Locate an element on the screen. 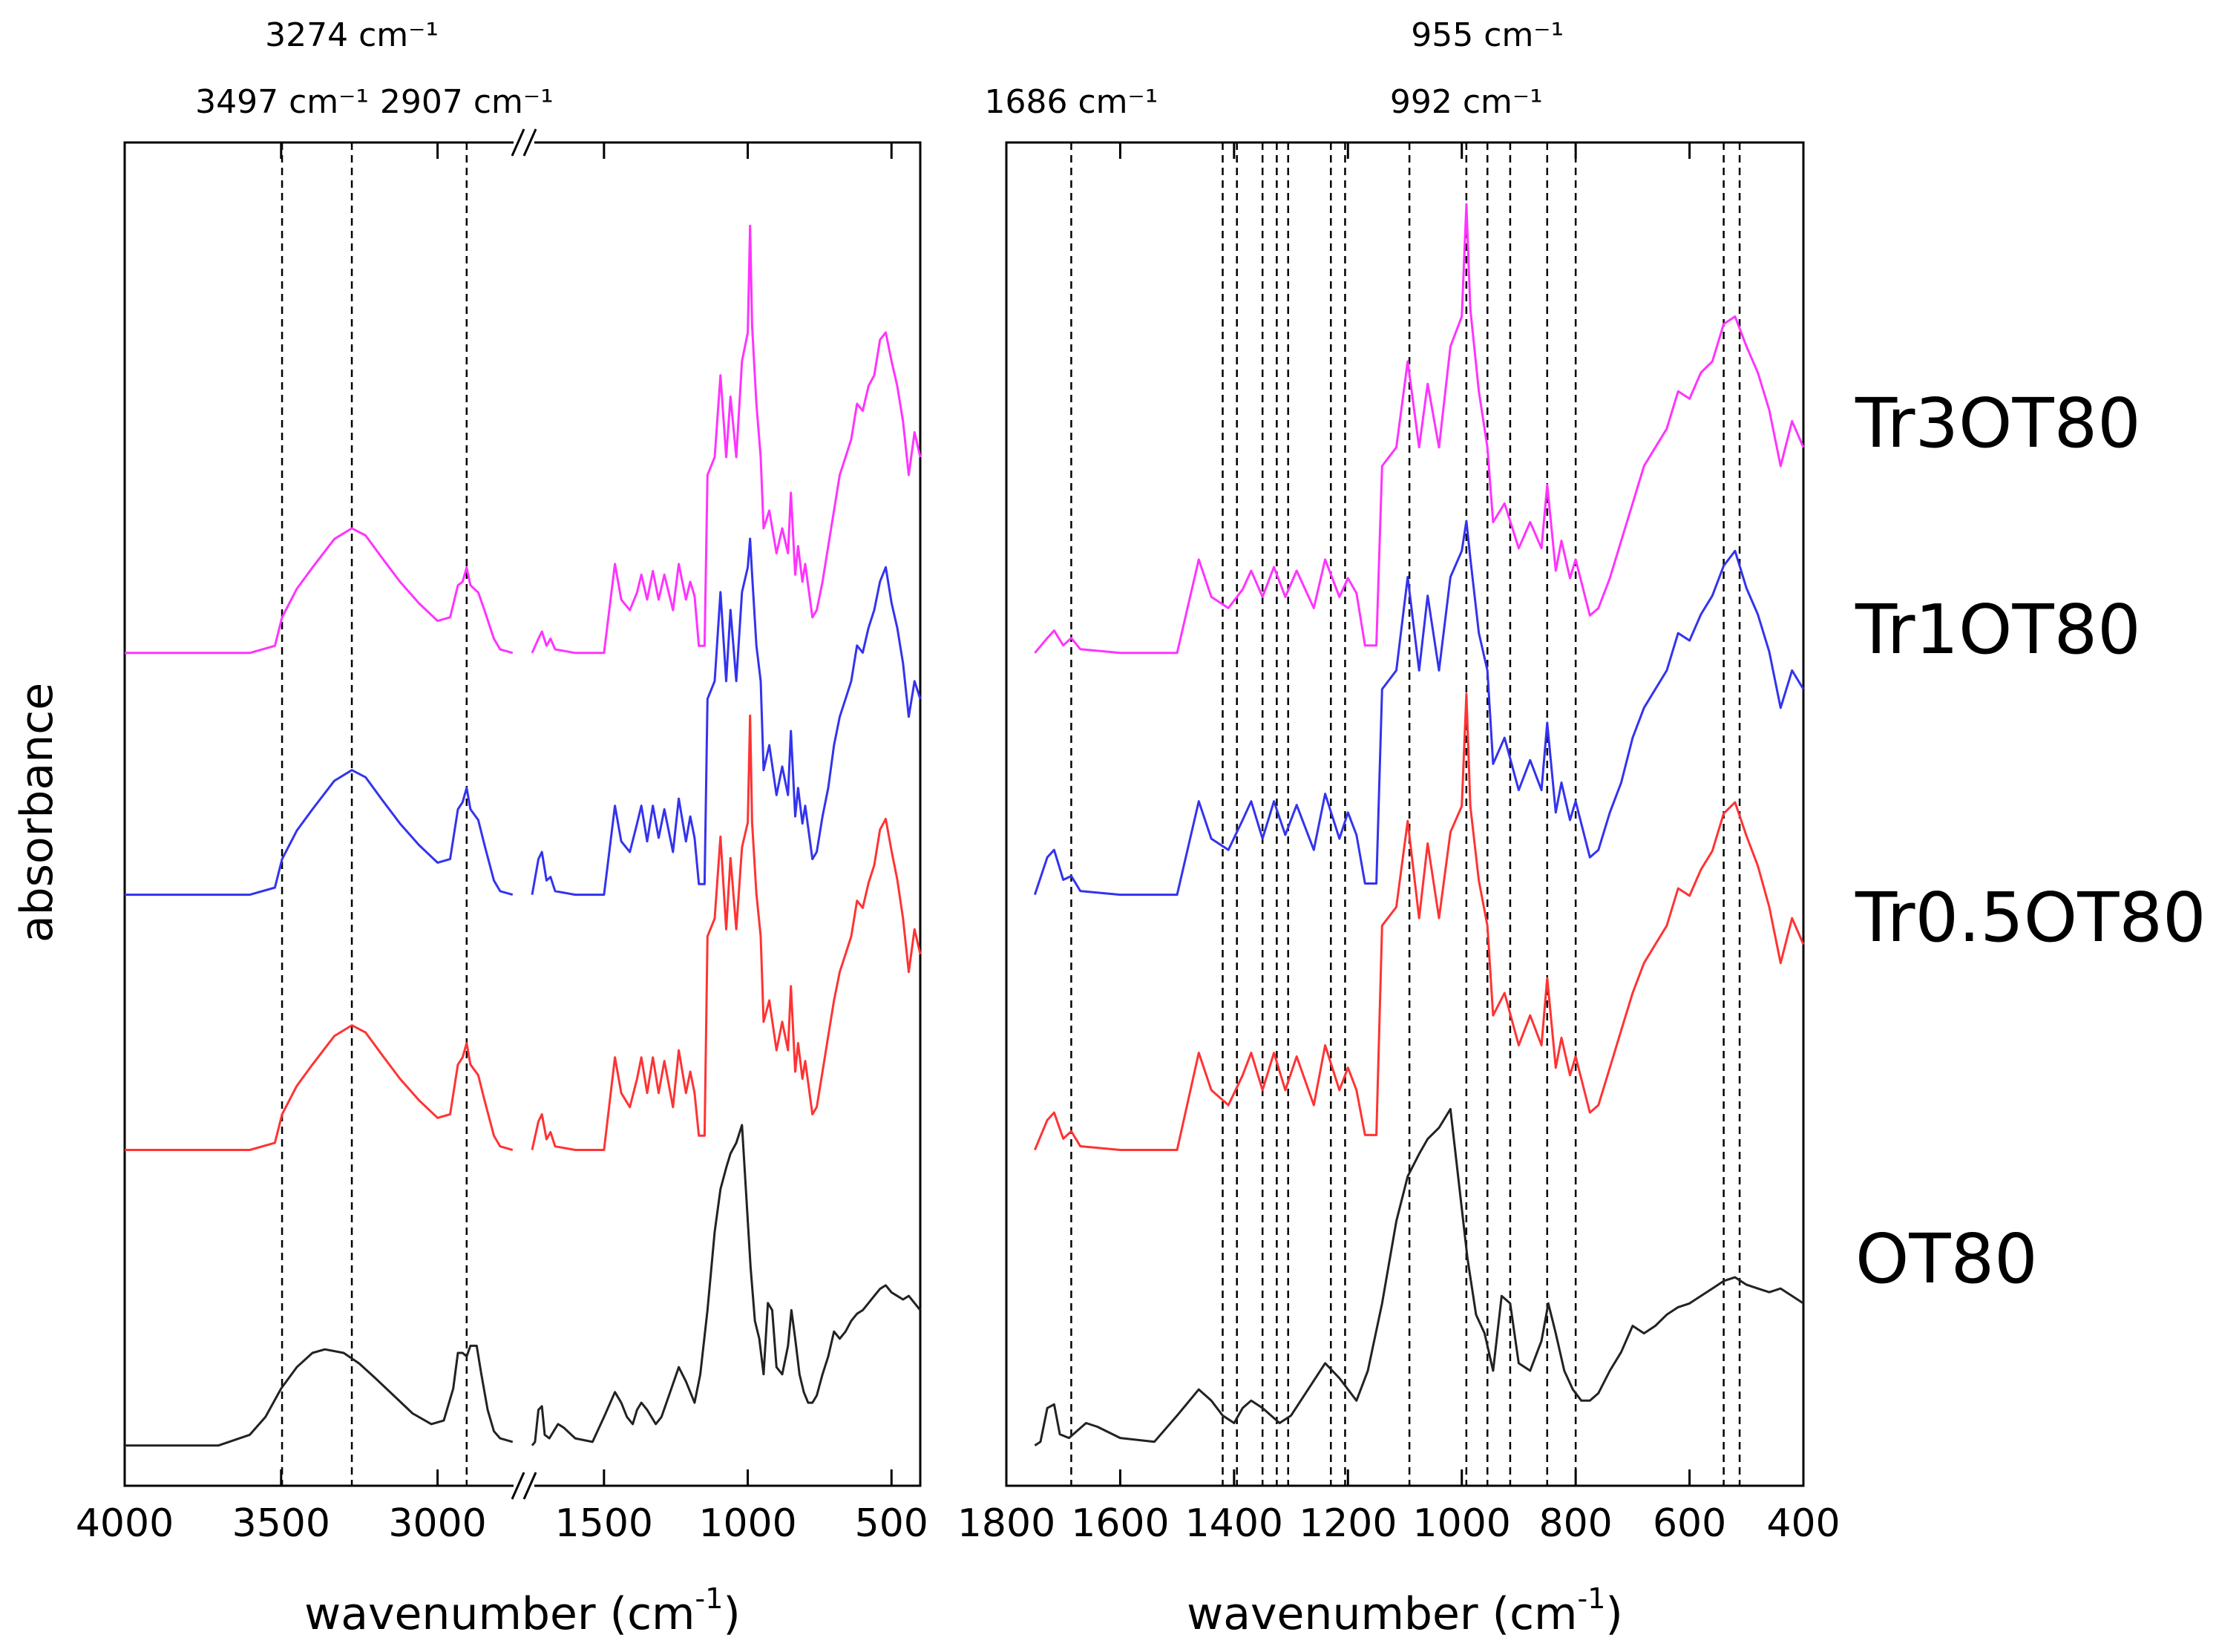  series-tr3ot80-high is located at coordinates (319, 591).